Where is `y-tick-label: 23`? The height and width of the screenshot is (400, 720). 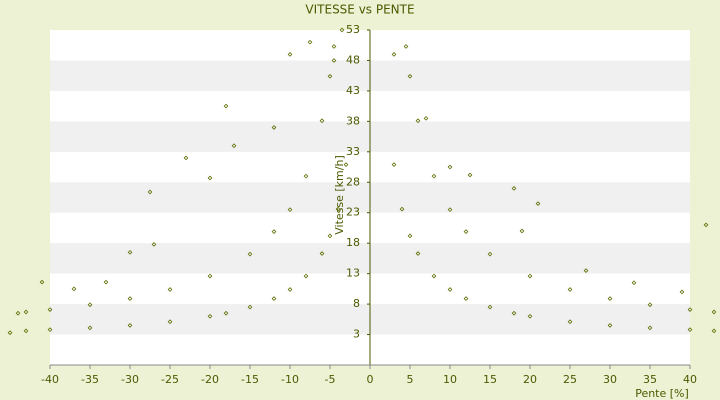 y-tick-label: 23 is located at coordinates (353, 212).